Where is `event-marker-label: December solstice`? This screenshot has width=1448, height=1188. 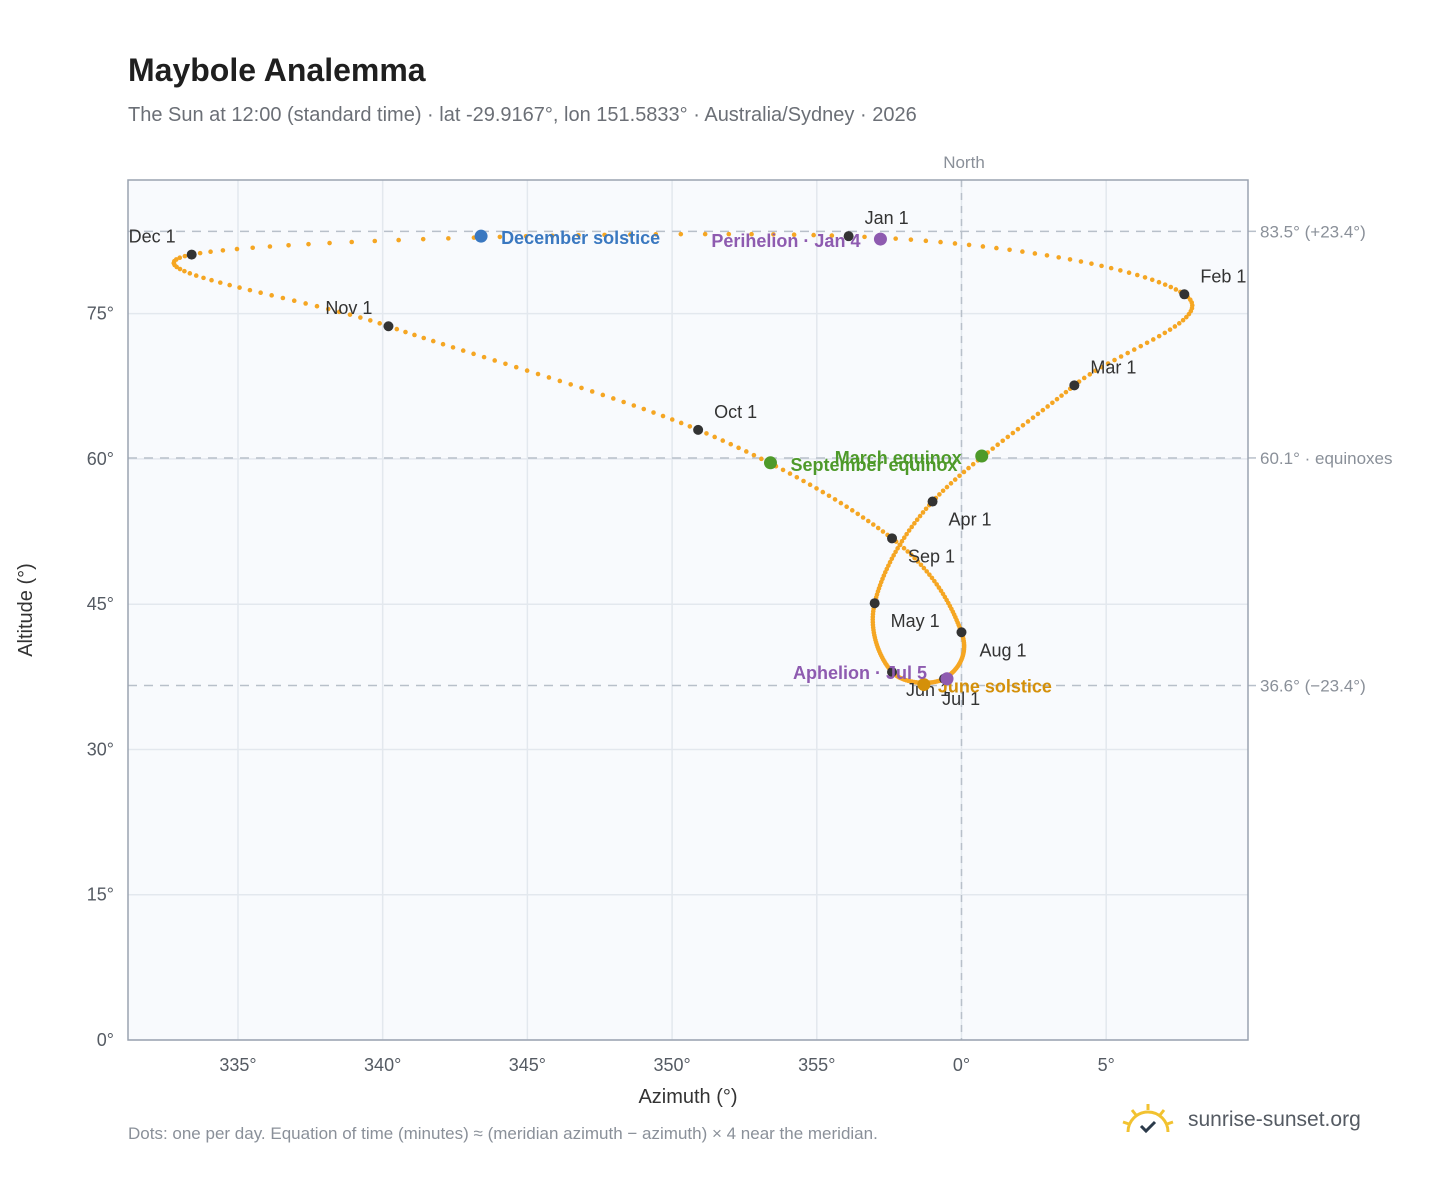 event-marker-label: December solstice is located at coordinates (580, 238).